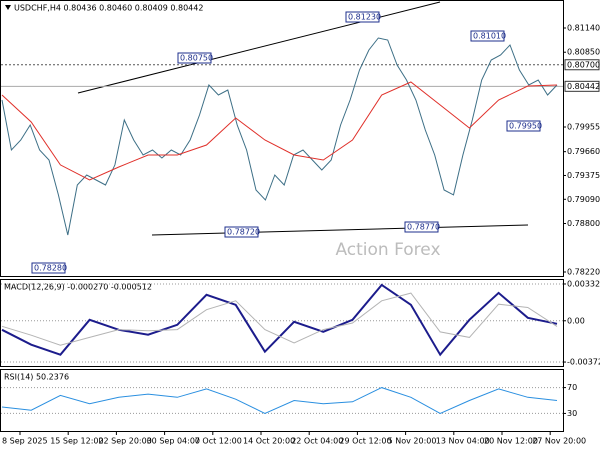 This screenshot has width=600, height=450. What do you see at coordinates (583, 271) in the screenshot?
I see `y-tick-label: 0.78220` at bounding box center [583, 271].